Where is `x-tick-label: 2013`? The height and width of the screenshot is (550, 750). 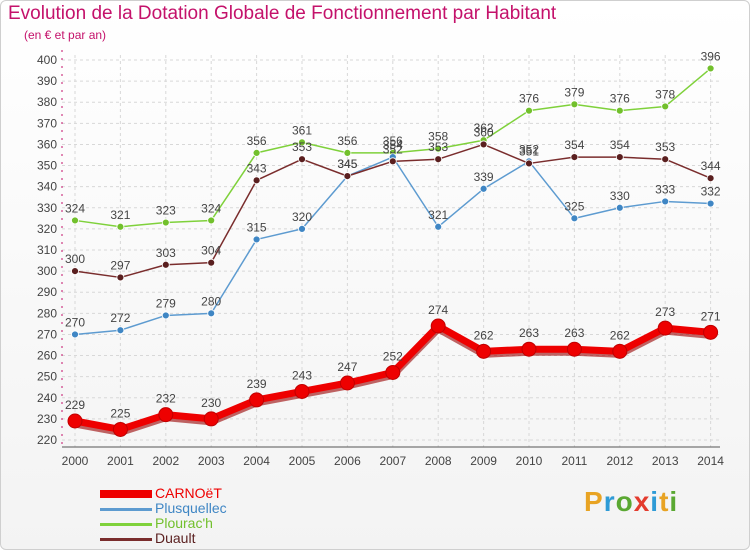 x-tick-label: 2013 is located at coordinates (665, 461).